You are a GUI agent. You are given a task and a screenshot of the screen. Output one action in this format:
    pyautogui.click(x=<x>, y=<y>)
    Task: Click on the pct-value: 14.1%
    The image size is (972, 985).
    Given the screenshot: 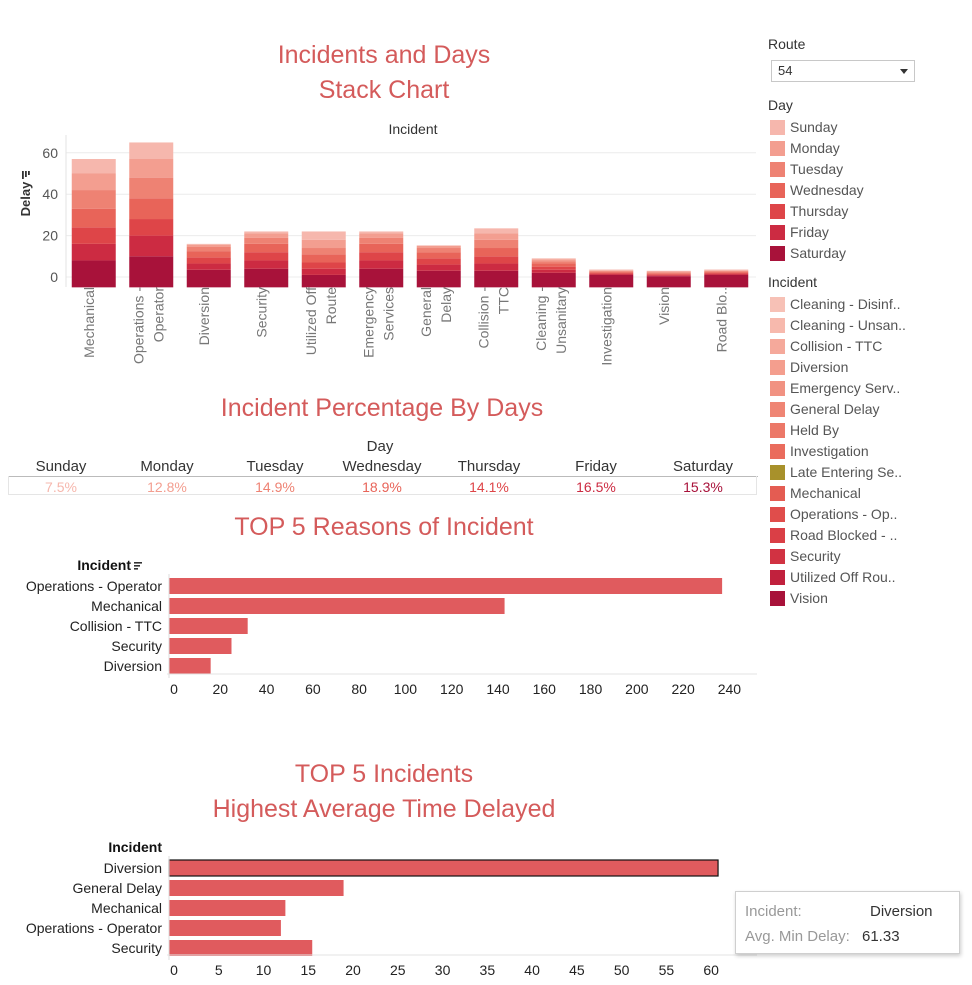 What is the action you would take?
    pyautogui.click(x=489, y=487)
    